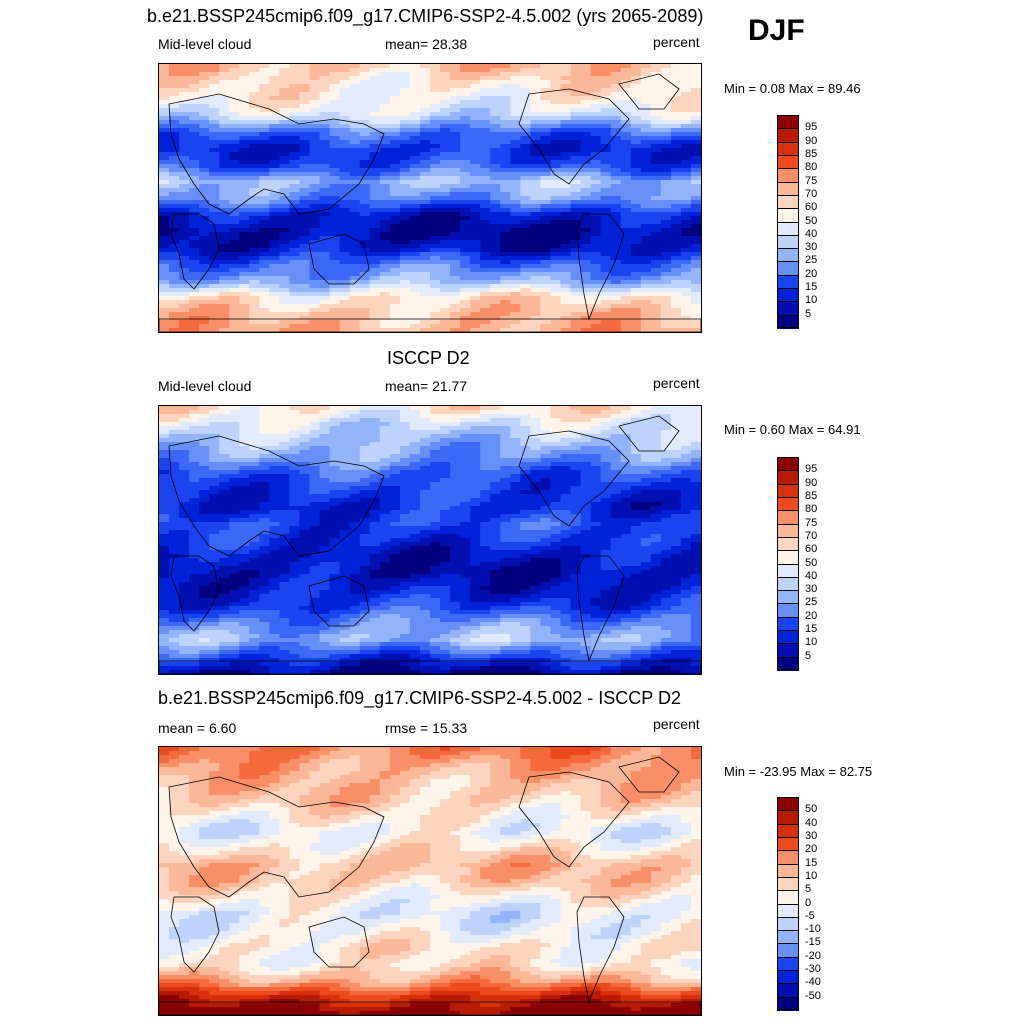 The height and width of the screenshot is (1024, 1024). Describe the element at coordinates (811, 193) in the screenshot. I see `colorbar-tick-label: 70` at that location.